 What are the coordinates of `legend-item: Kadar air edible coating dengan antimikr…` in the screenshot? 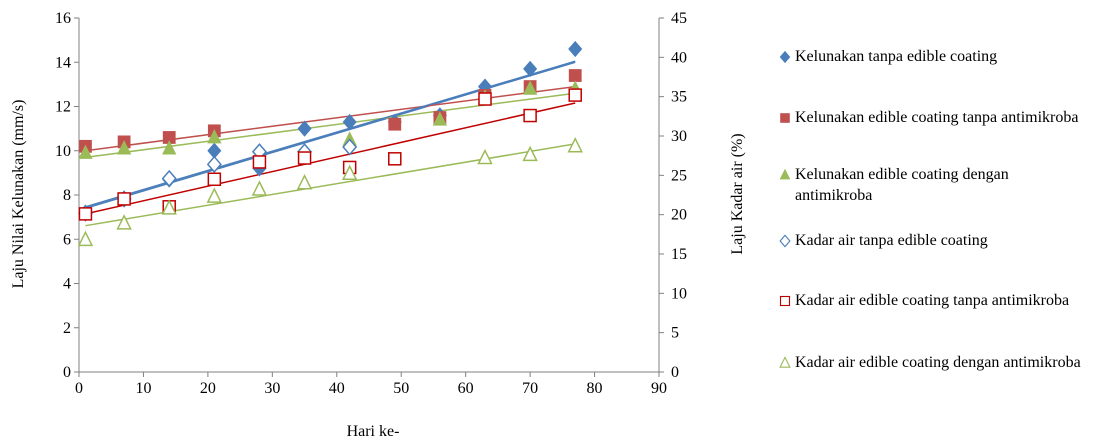 It's located at (929, 362).